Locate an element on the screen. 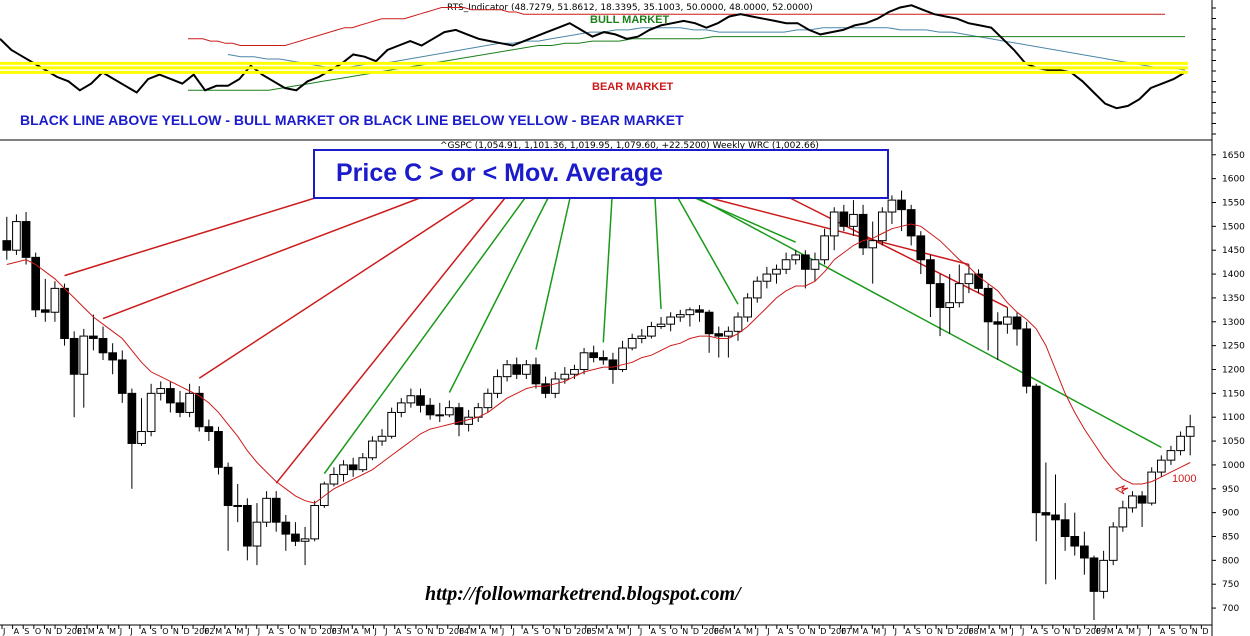 The height and width of the screenshot is (636, 1250). y-tick-label: 1150 is located at coordinates (1233, 394).